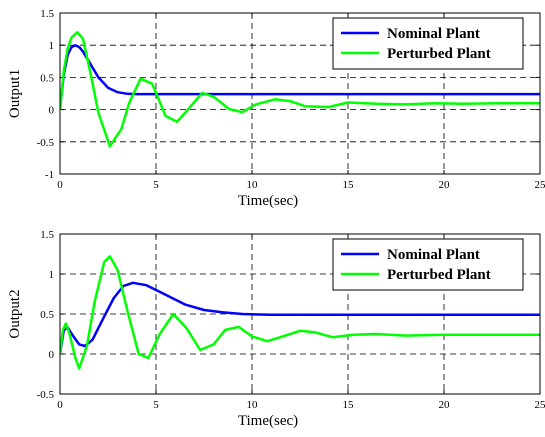 This screenshot has width=545, height=437. I want to click on y-tick-label: -1, so click(49, 175).